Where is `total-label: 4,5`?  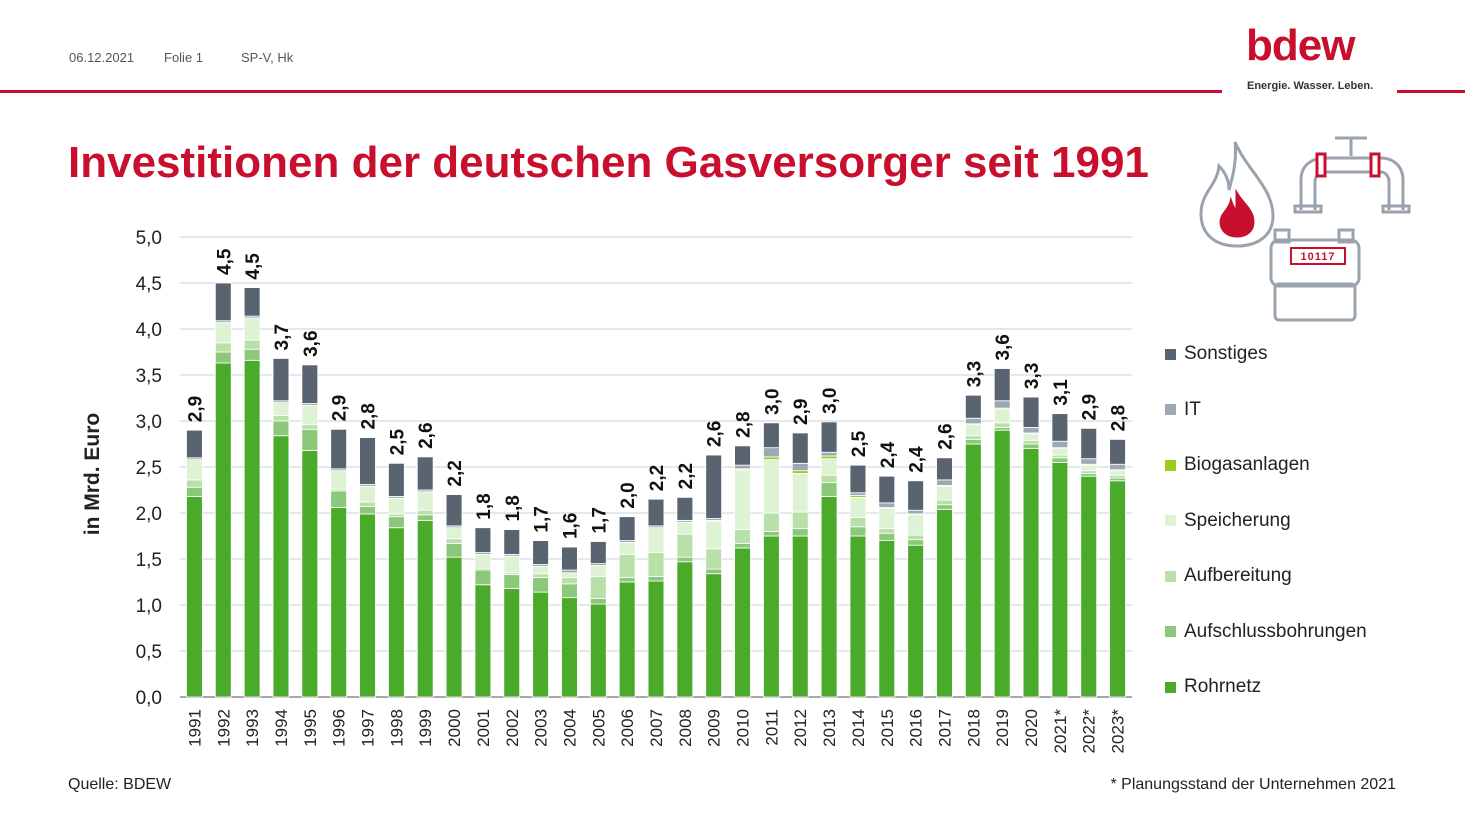 total-label: 4,5 is located at coordinates (253, 266).